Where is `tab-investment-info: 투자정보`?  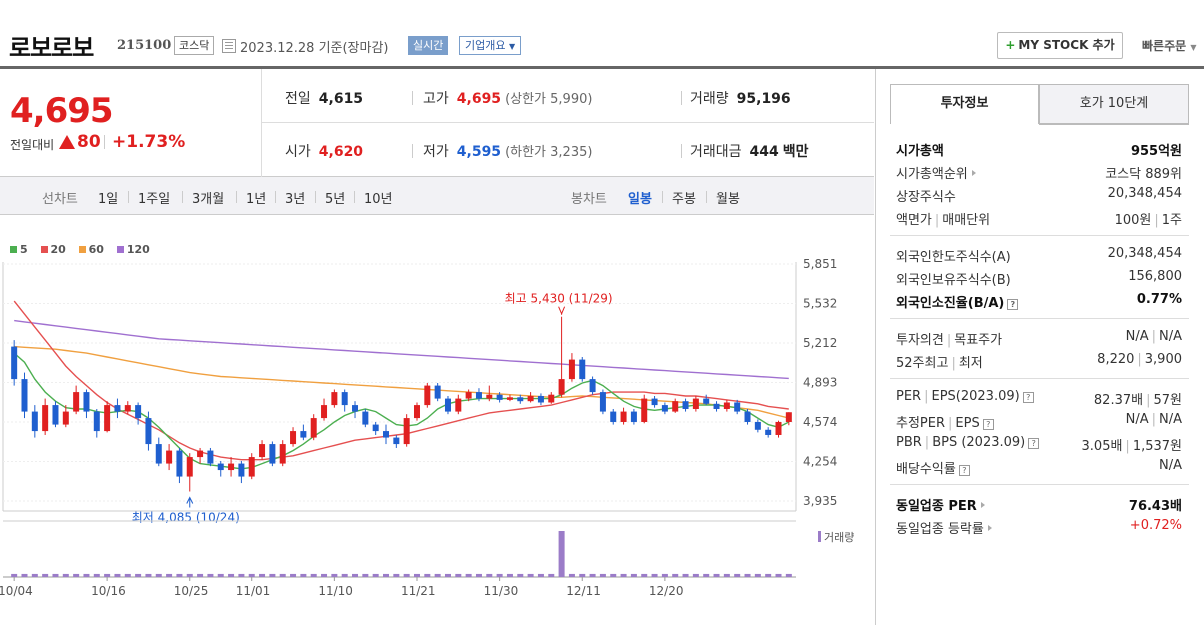 tab-investment-info: 투자정보 is located at coordinates (964, 104).